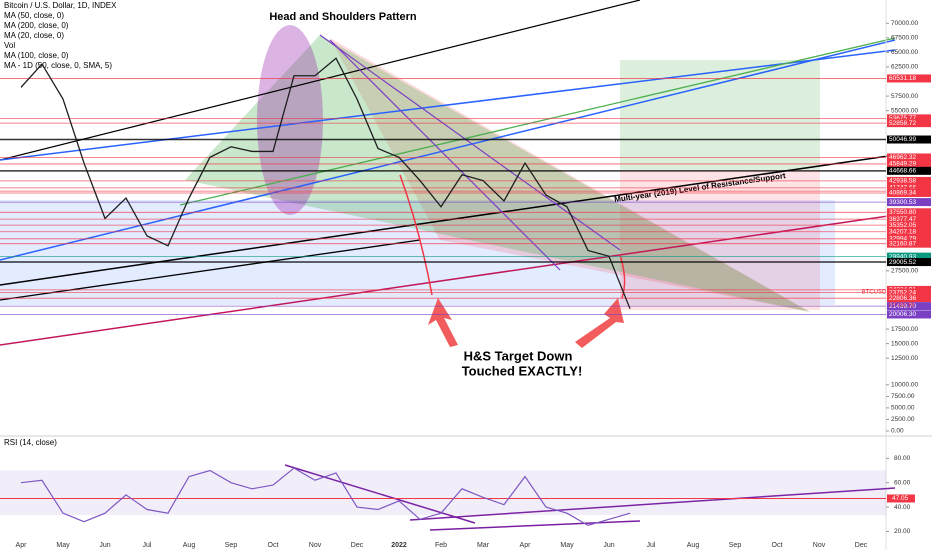 The image size is (932, 555). What do you see at coordinates (441, 545) in the screenshot?
I see `x-tick-label: Feb` at bounding box center [441, 545].